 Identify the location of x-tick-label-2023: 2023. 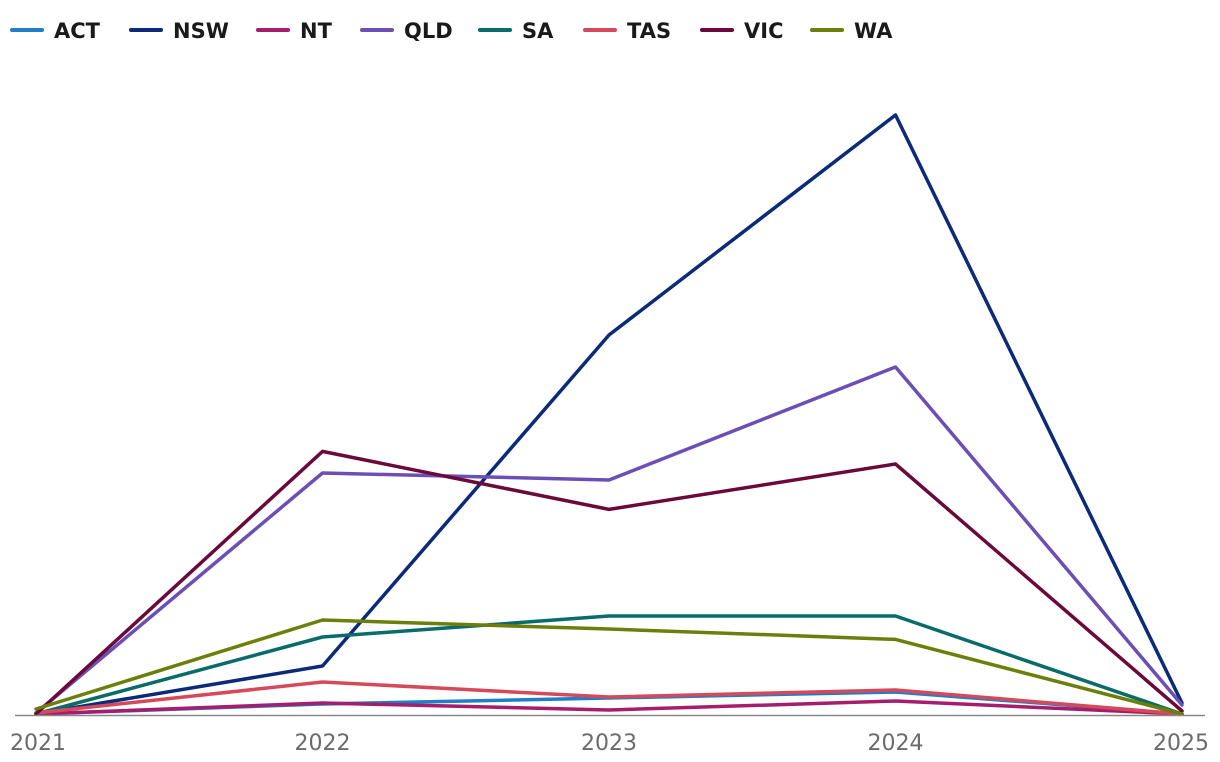
(609, 743).